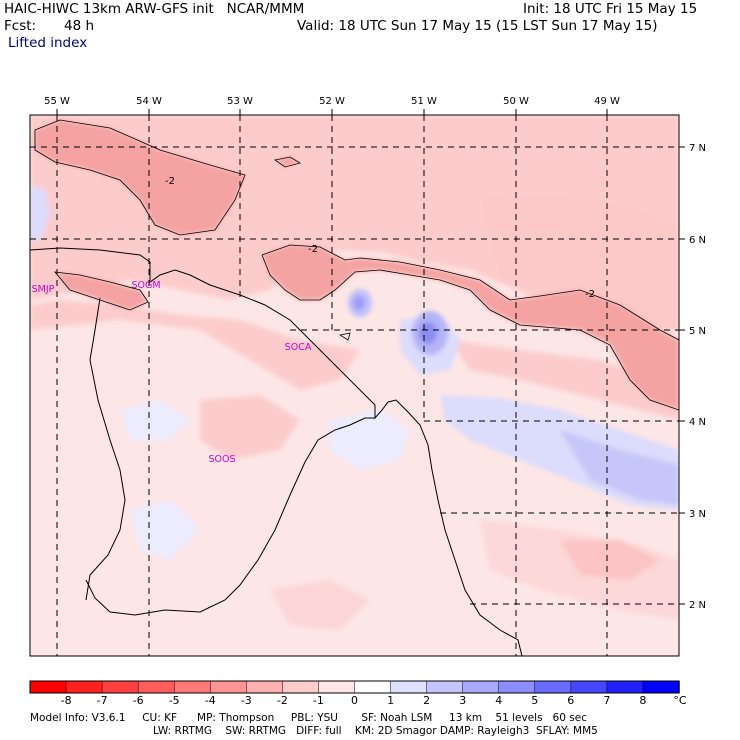 The height and width of the screenshot is (740, 740). I want to click on lon-label-54w: 54 W, so click(149, 101).